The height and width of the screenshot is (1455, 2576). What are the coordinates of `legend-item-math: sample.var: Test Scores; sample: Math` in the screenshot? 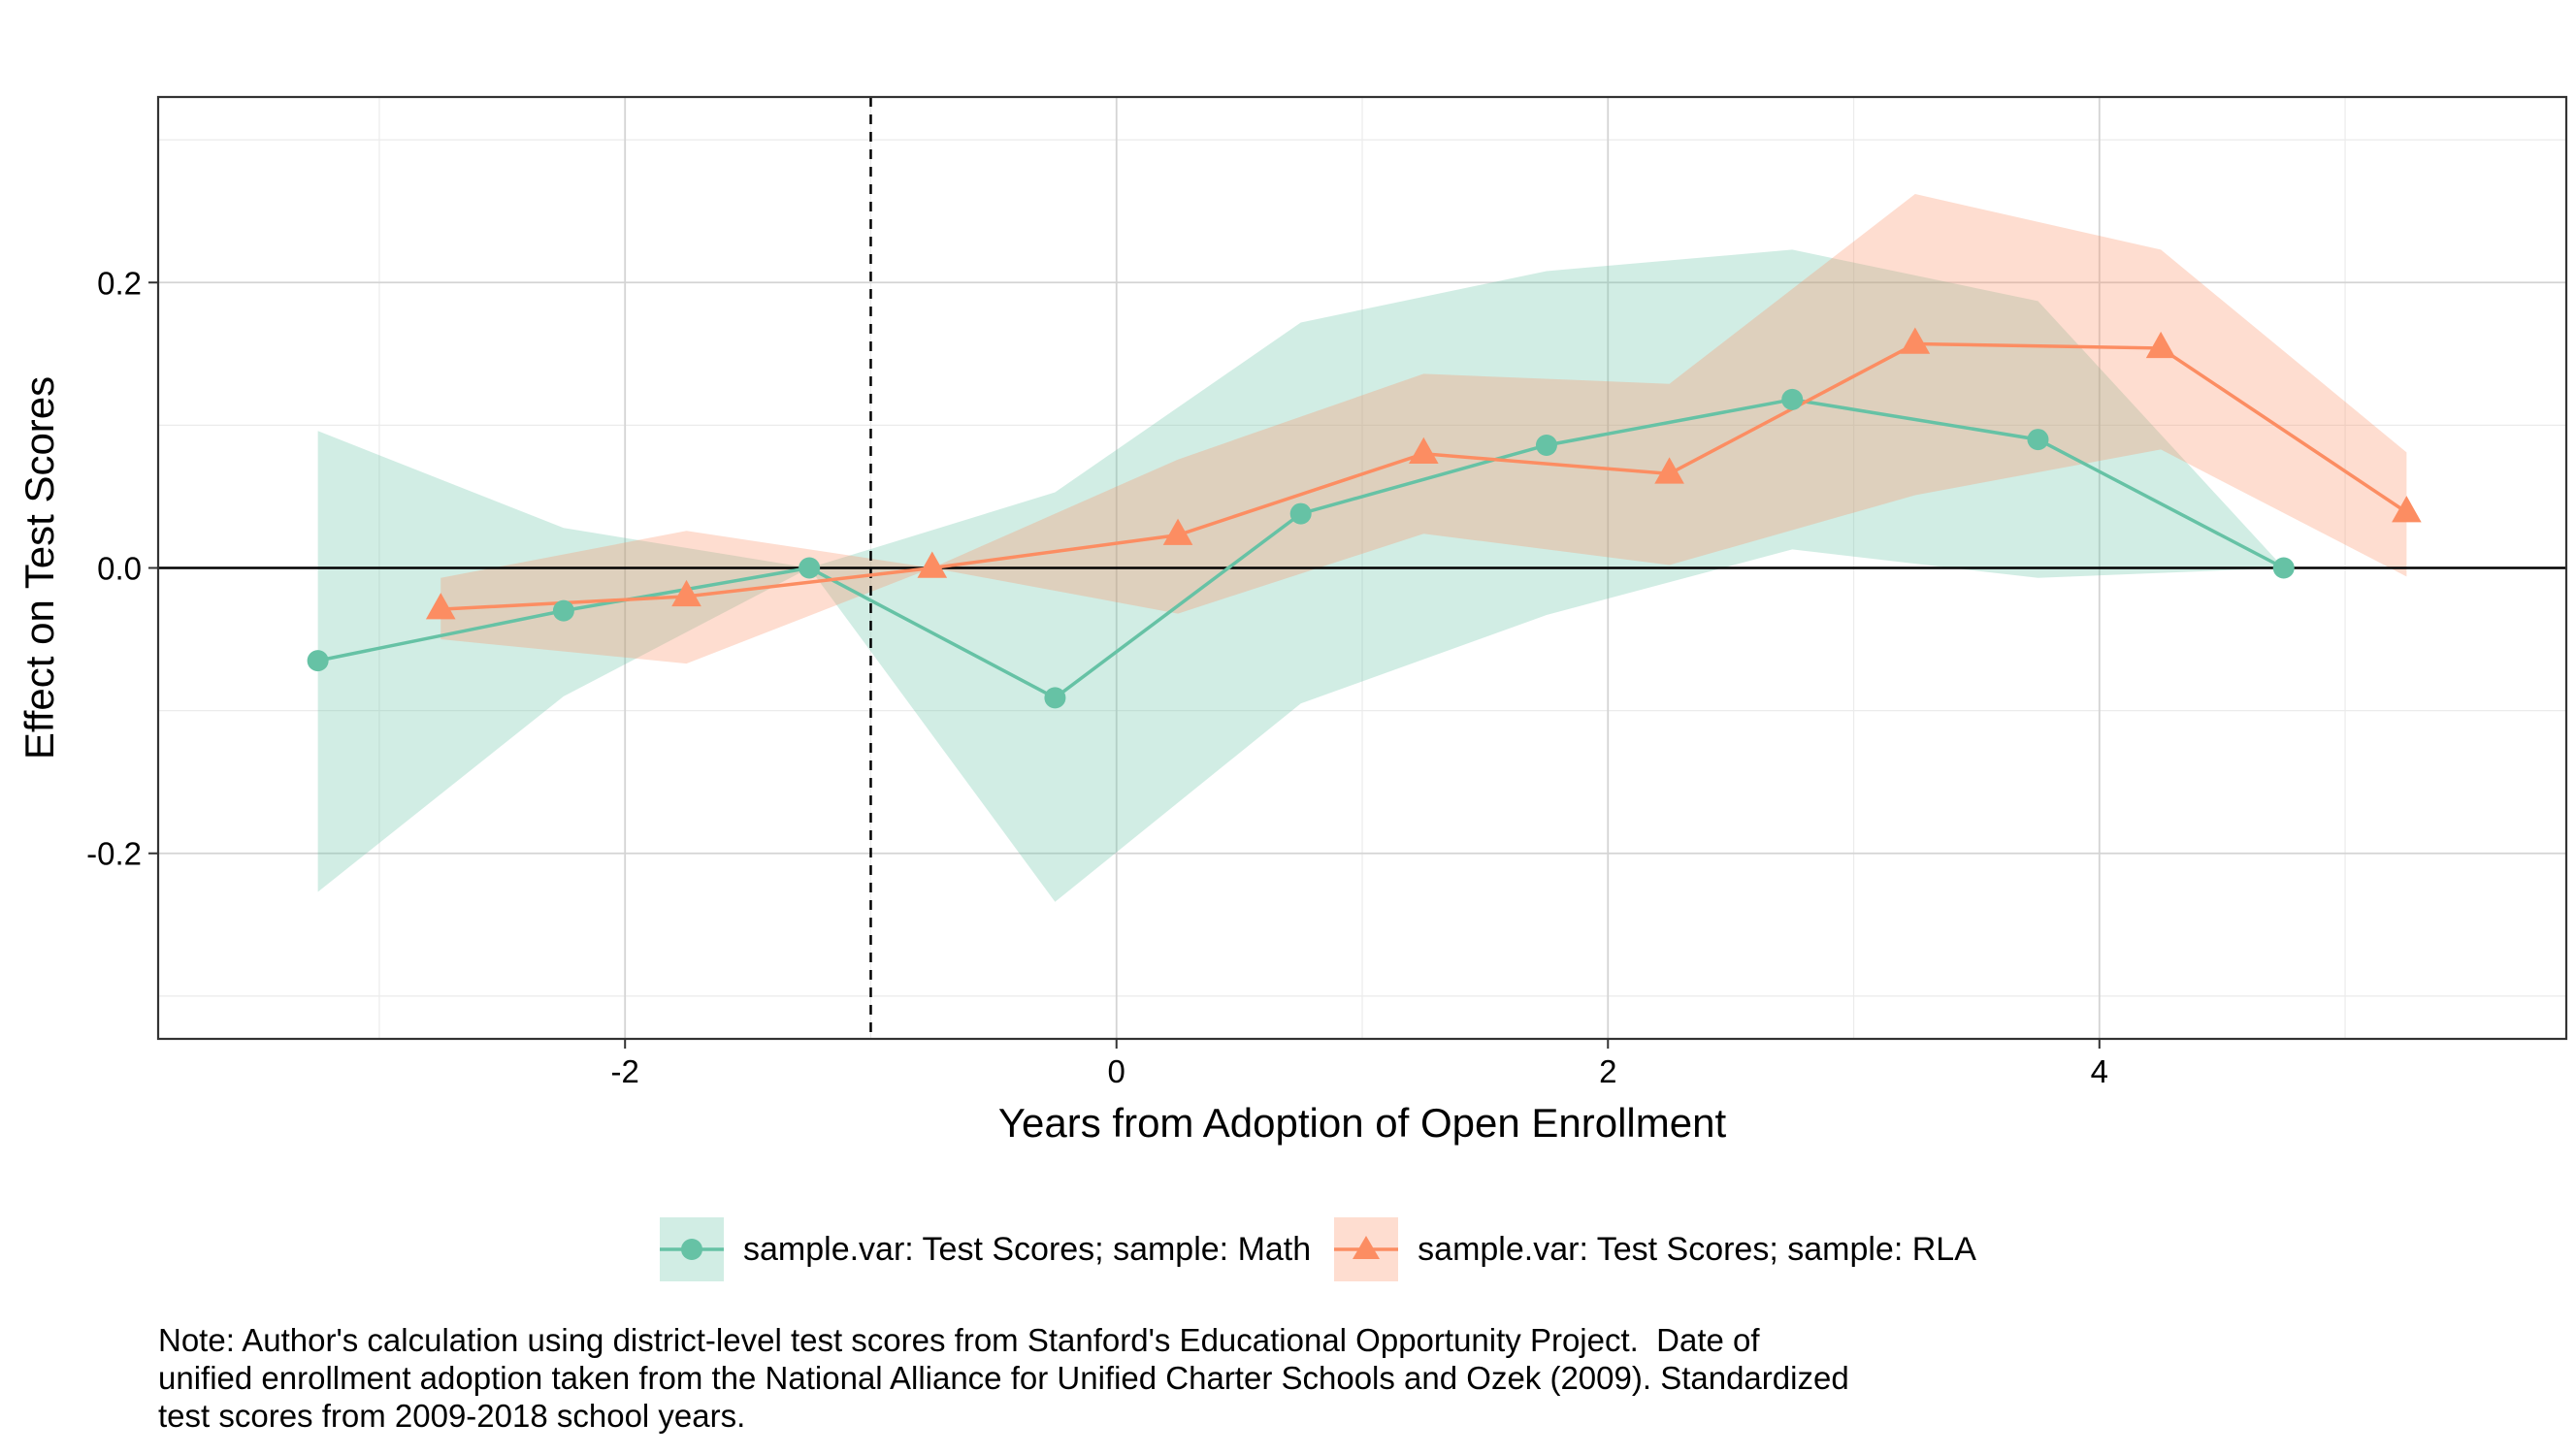 It's located at (986, 1249).